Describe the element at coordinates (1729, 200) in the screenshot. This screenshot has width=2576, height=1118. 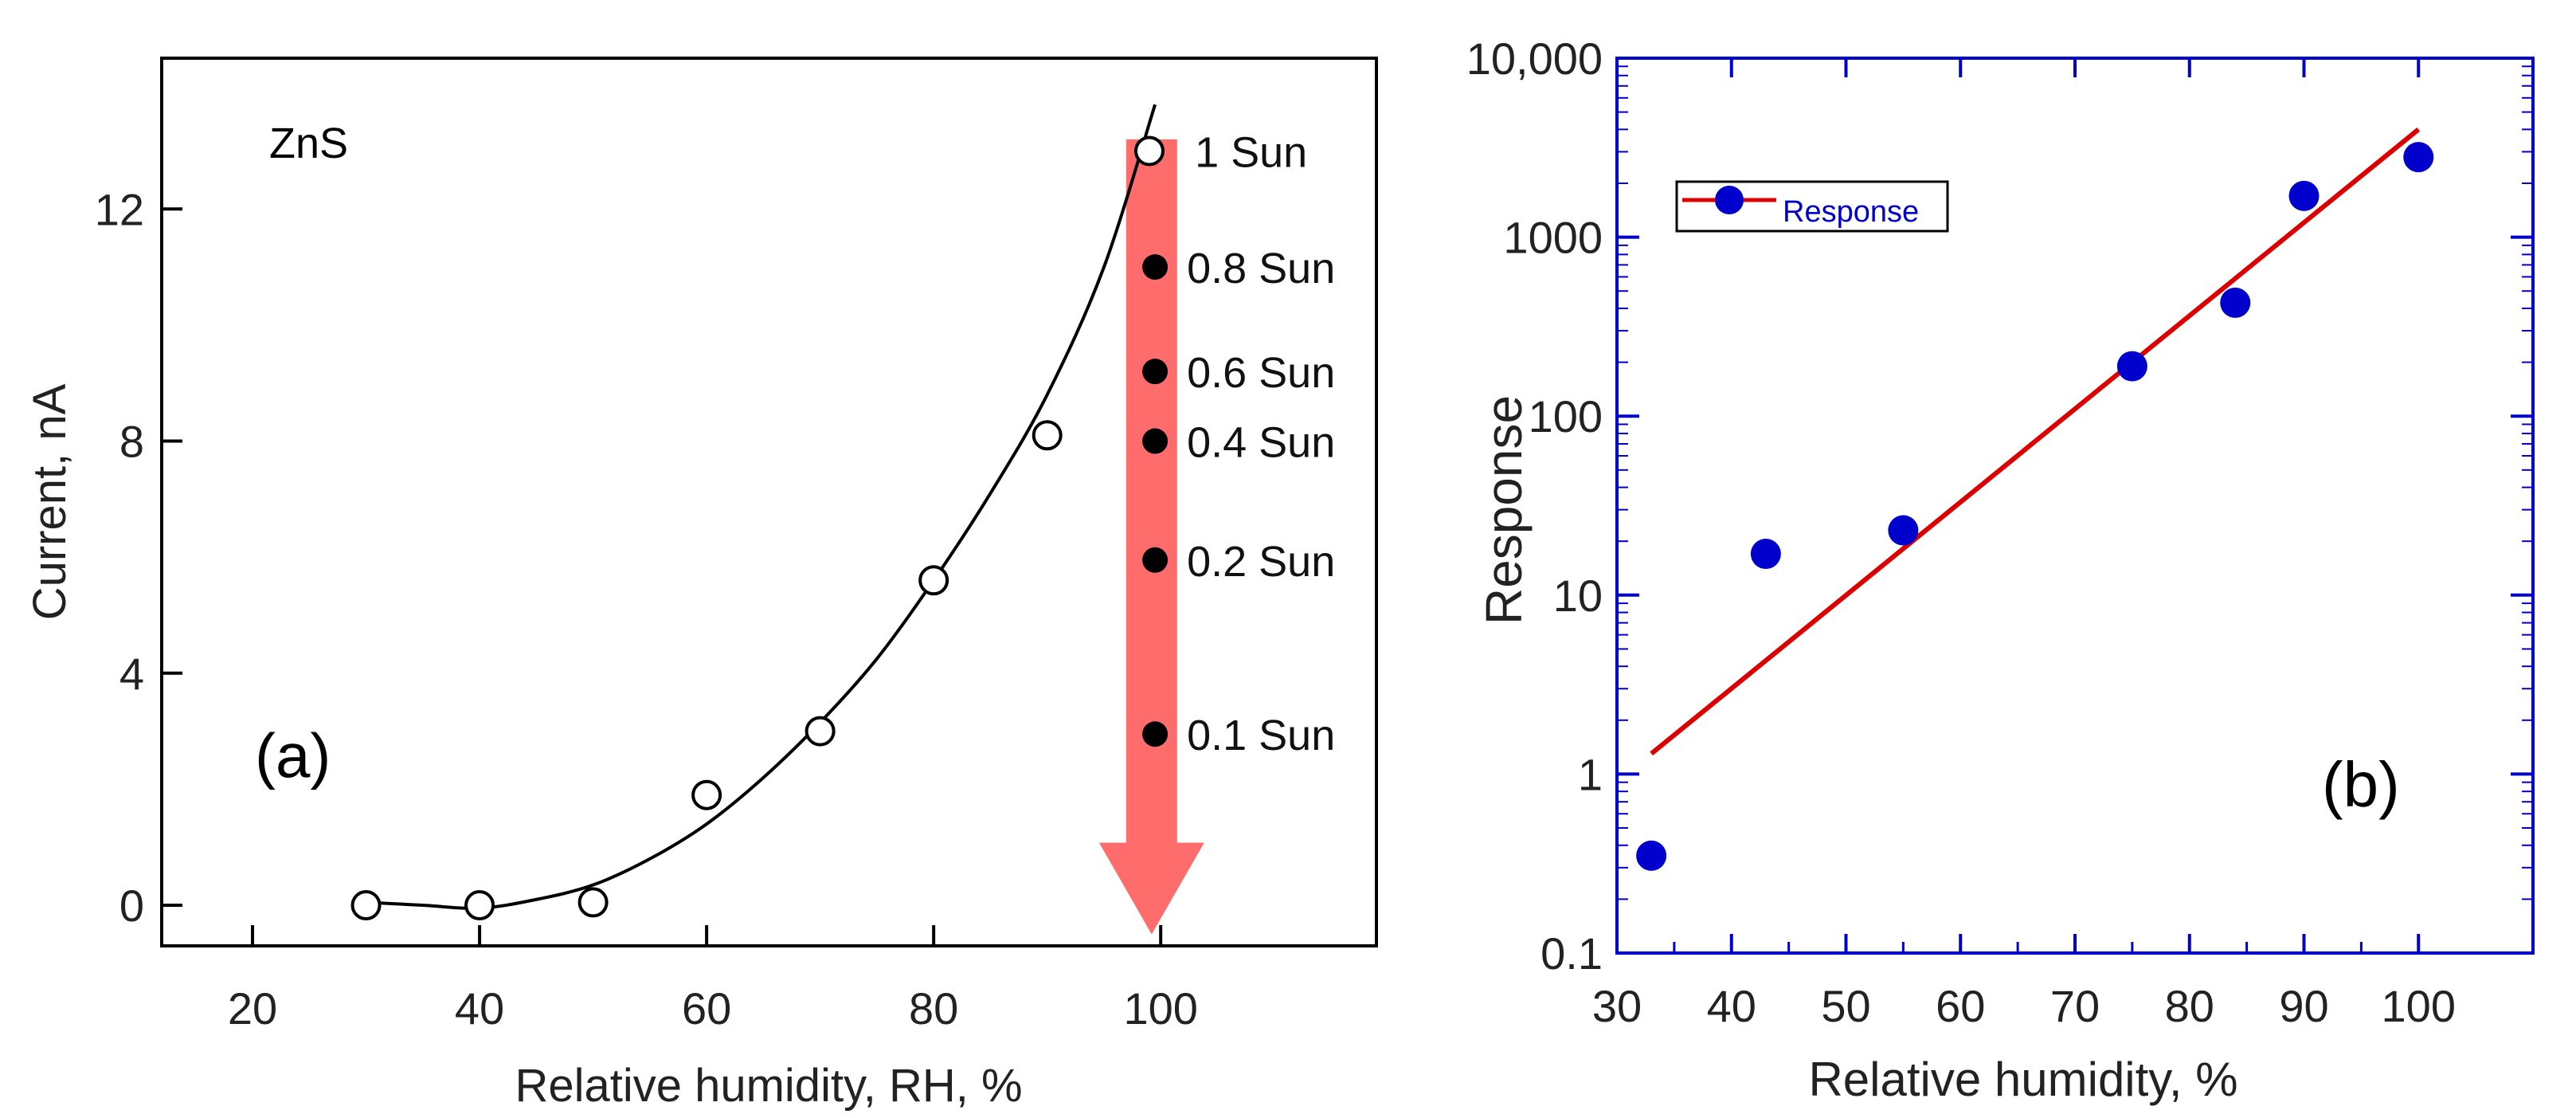
I see `legend-marker` at that location.